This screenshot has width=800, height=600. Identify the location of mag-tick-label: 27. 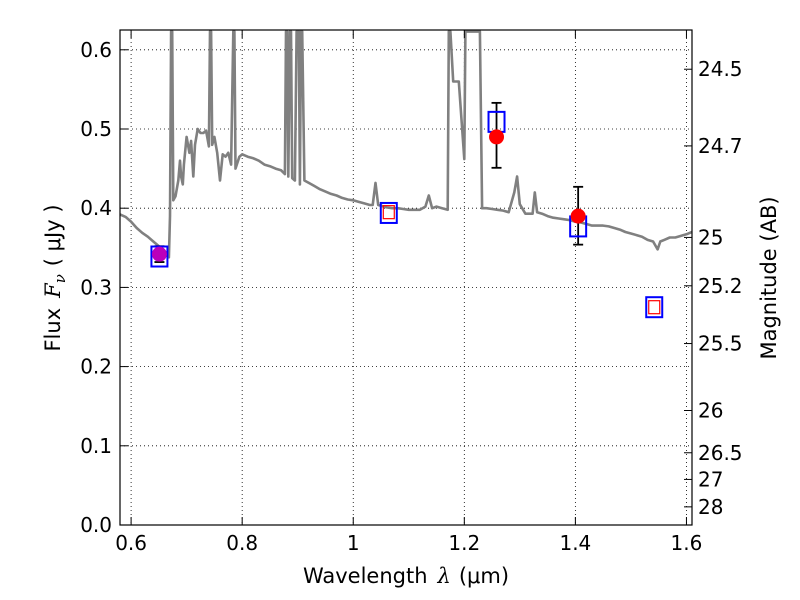
(710, 479).